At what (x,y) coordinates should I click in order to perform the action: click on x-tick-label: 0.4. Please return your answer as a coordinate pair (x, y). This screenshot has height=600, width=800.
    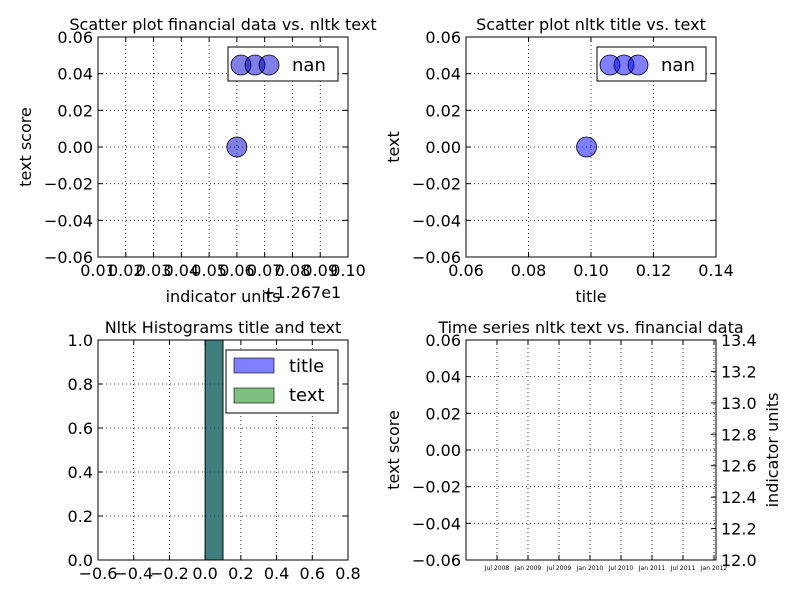
    Looking at the image, I should click on (276, 573).